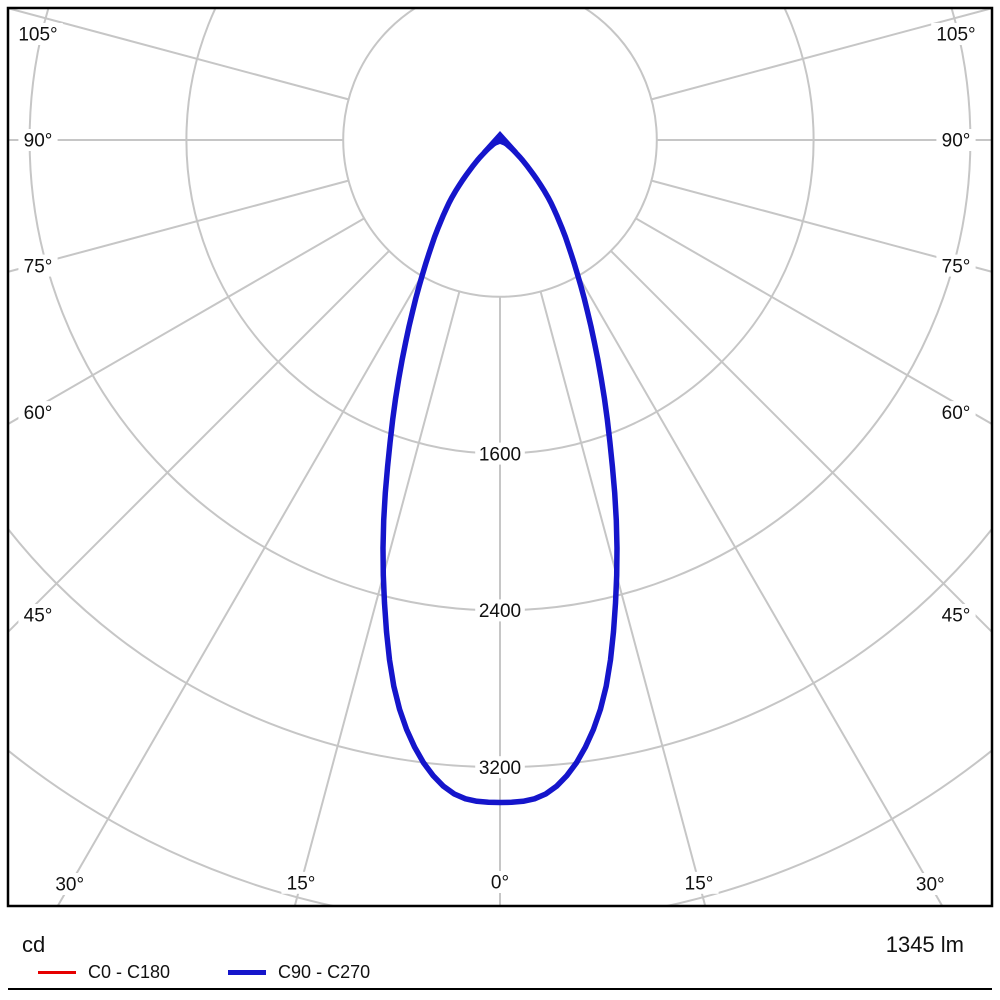 The width and height of the screenshot is (1000, 1000). I want to click on ring-value-label: 1600, so click(500, 454).